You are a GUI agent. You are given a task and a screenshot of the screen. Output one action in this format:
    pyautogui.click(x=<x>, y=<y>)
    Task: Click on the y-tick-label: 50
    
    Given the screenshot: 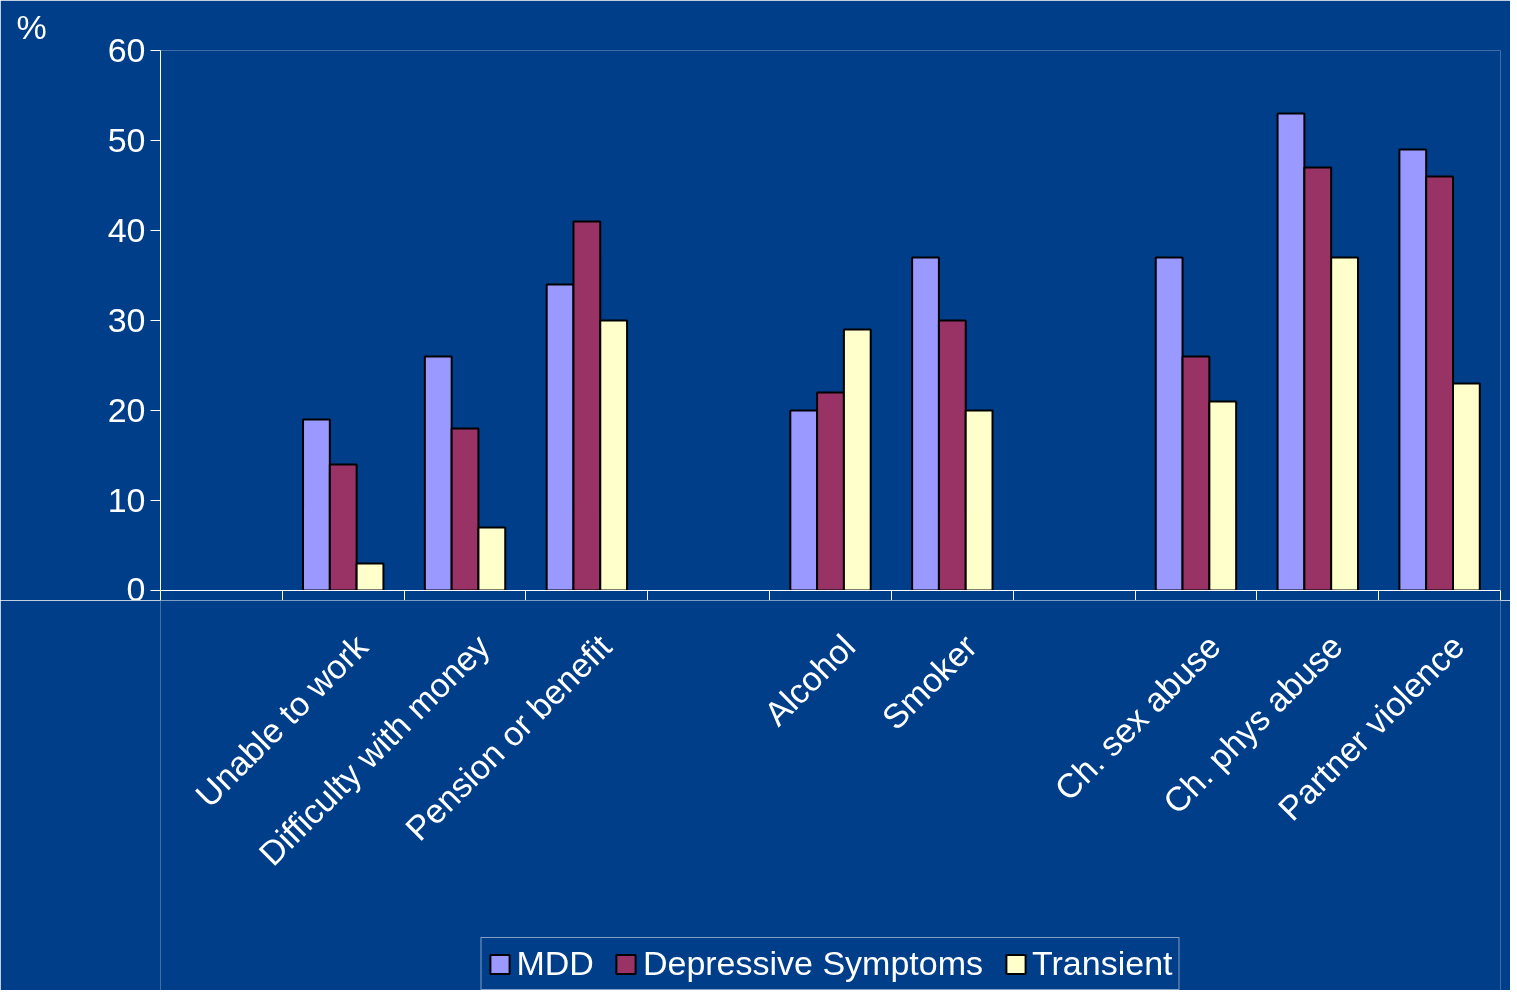 What is the action you would take?
    pyautogui.click(x=126, y=140)
    